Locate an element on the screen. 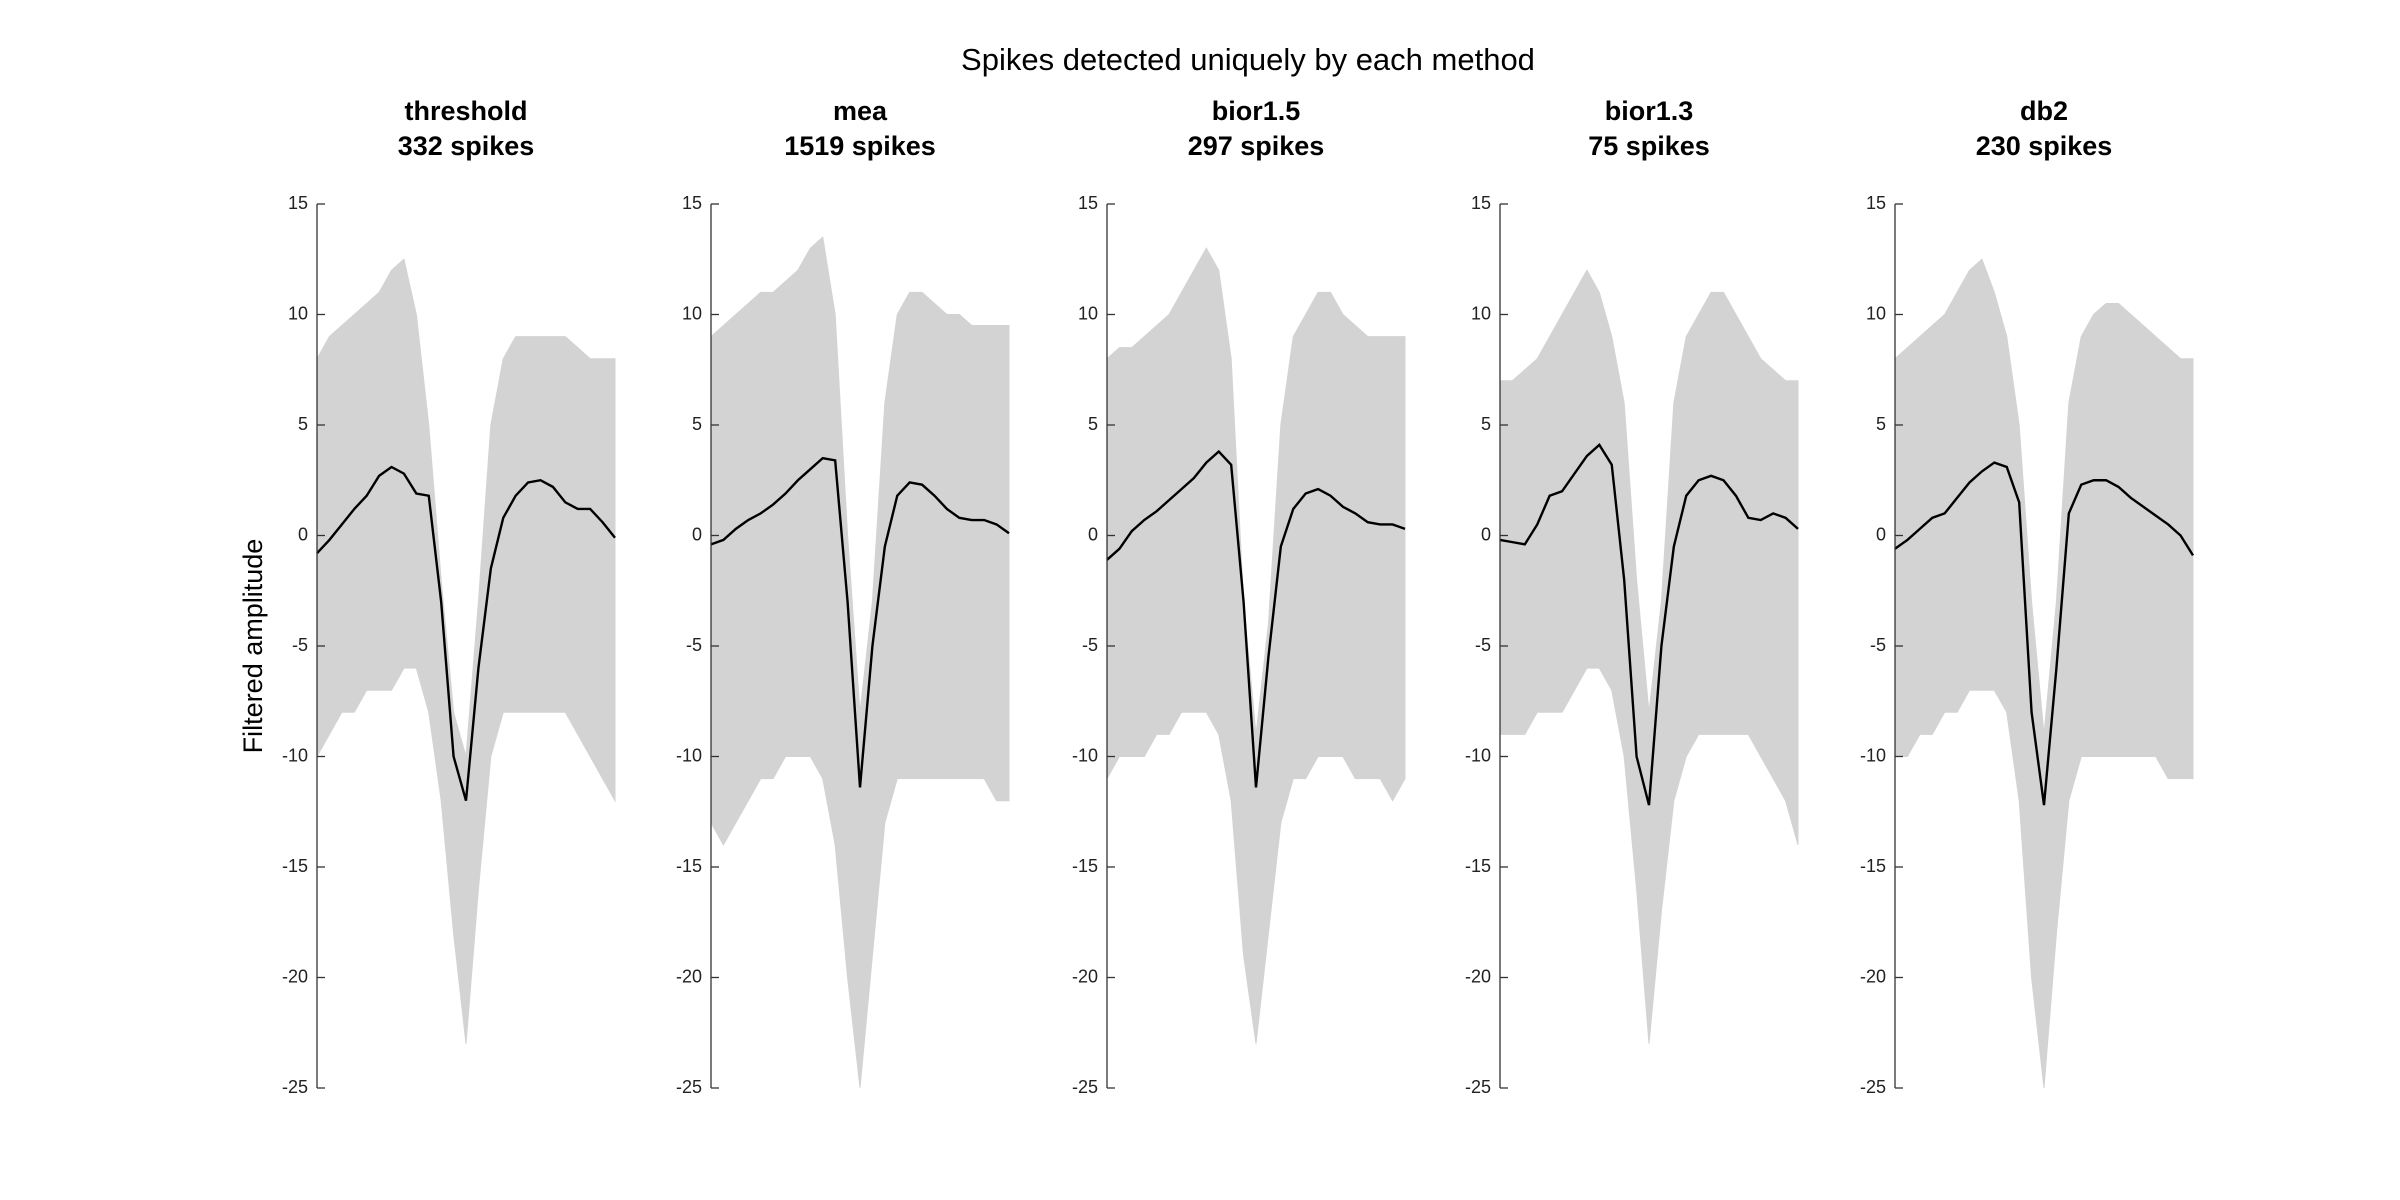  panel-subtitle: 230 spikes is located at coordinates (2044, 146).